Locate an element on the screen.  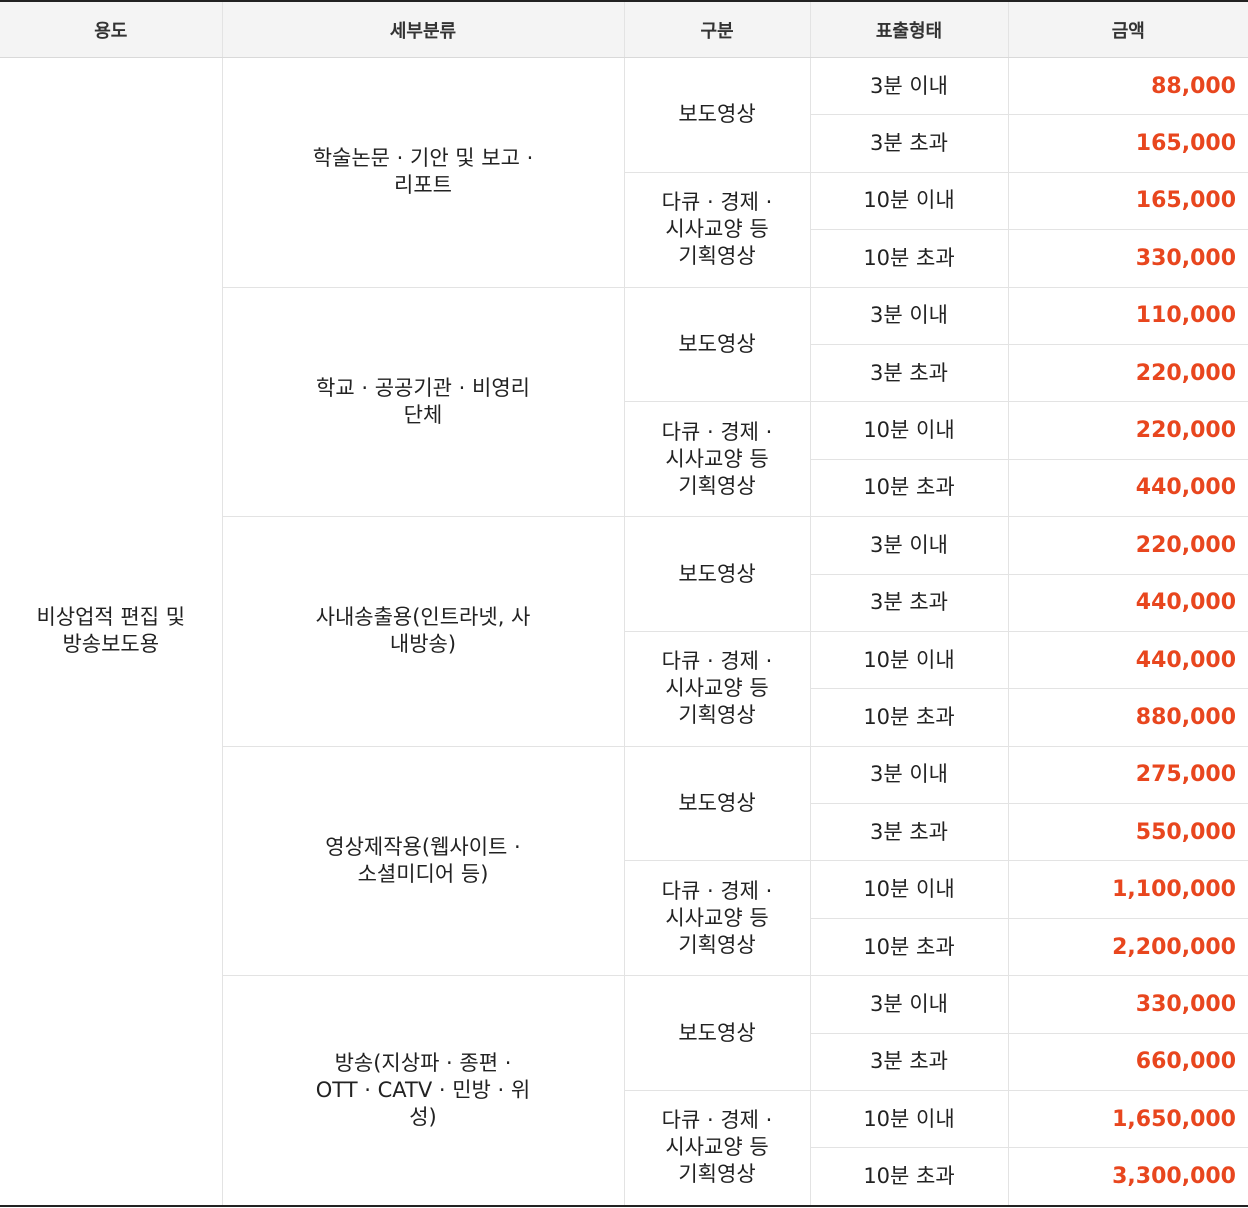
category-cell: 방송(지상파 · 종편 · OTT · CATV · 민방 · 위성) is located at coordinates (423, 1091).